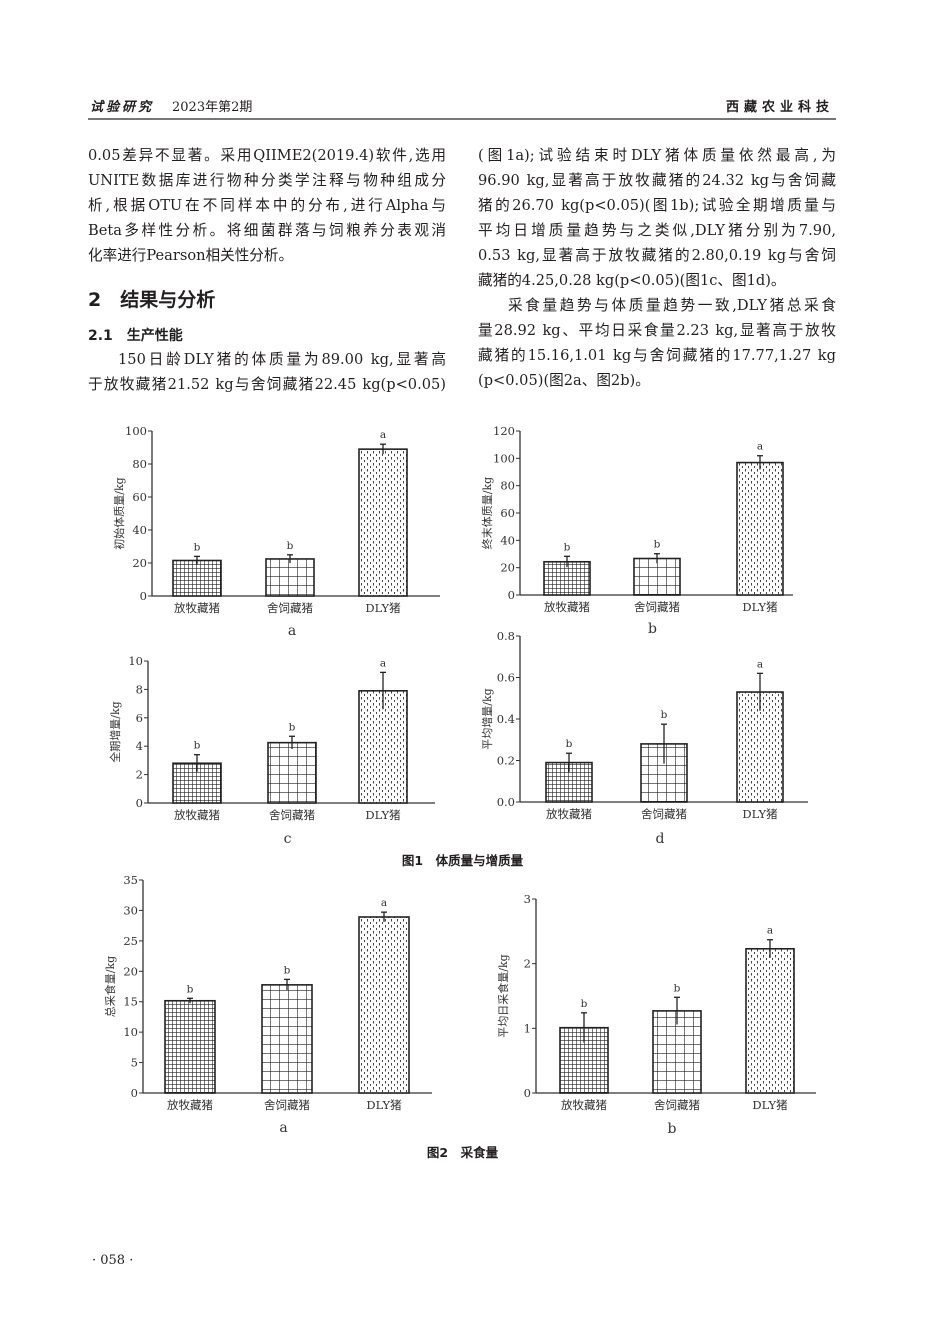  What do you see at coordinates (130, 941) in the screenshot?
I see `y-tick-label: 25` at bounding box center [130, 941].